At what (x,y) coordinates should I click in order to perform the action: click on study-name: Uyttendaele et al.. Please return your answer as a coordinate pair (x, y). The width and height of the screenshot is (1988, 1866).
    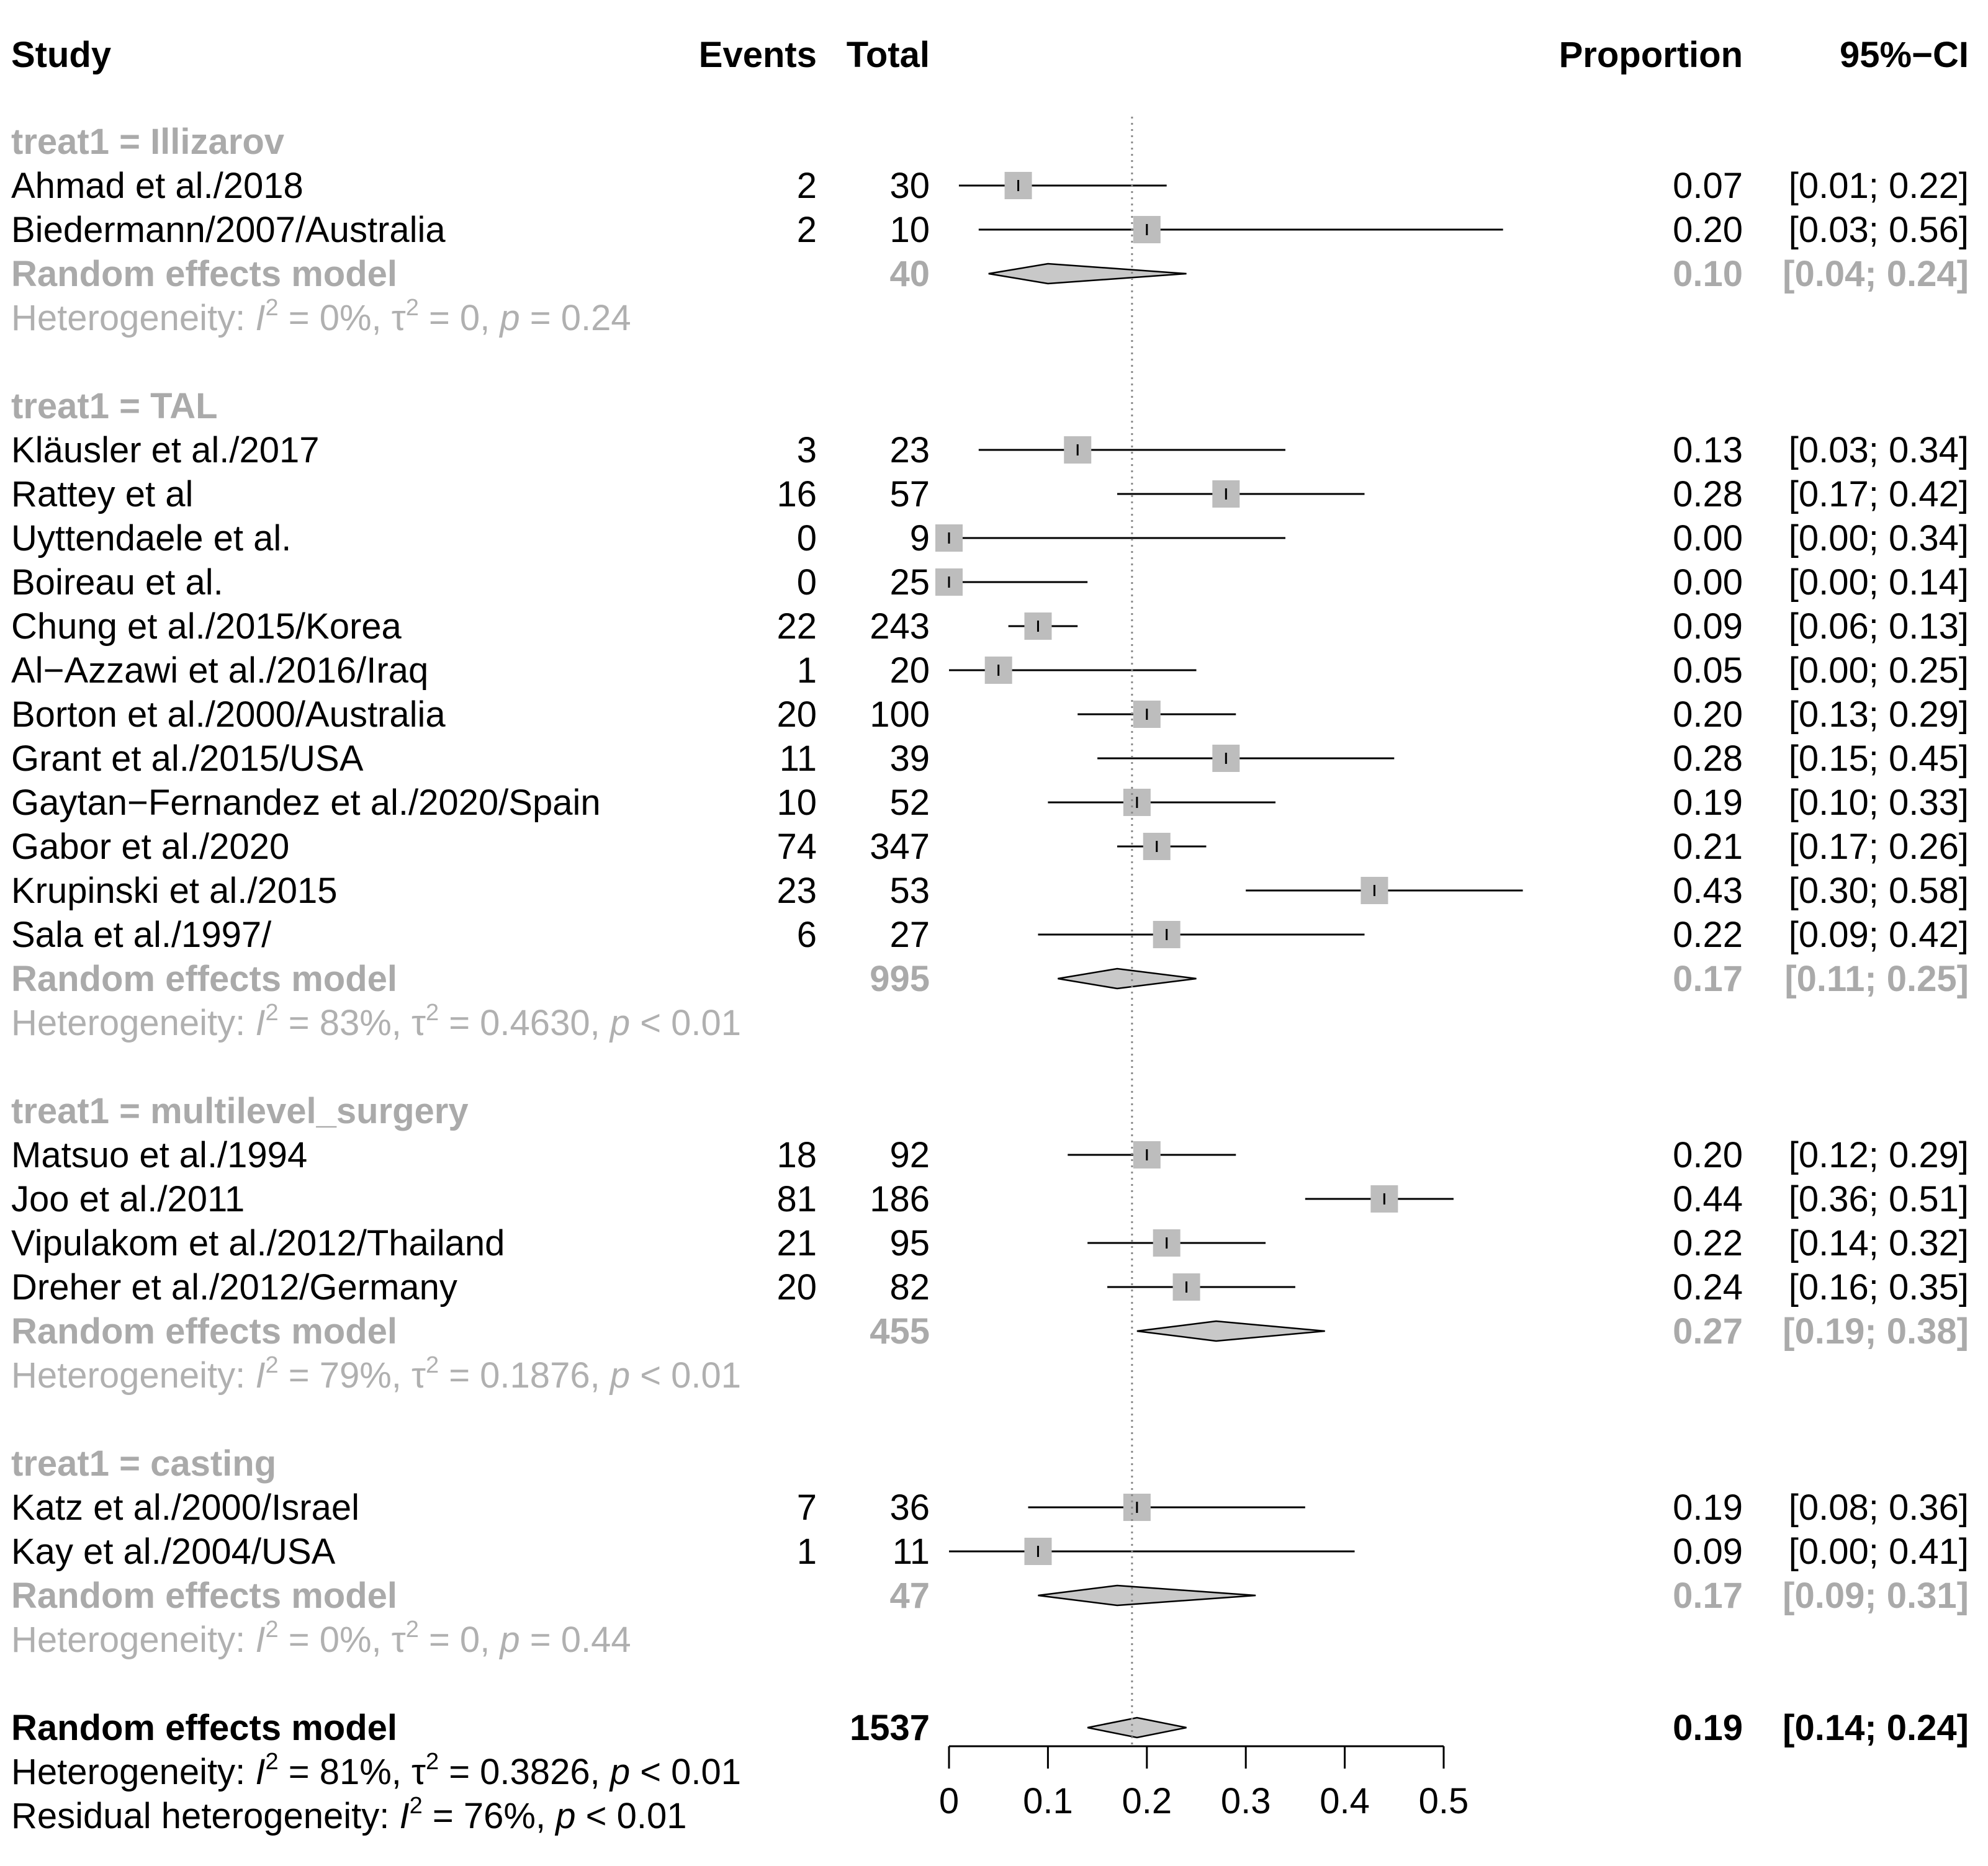
    Looking at the image, I should click on (151, 538).